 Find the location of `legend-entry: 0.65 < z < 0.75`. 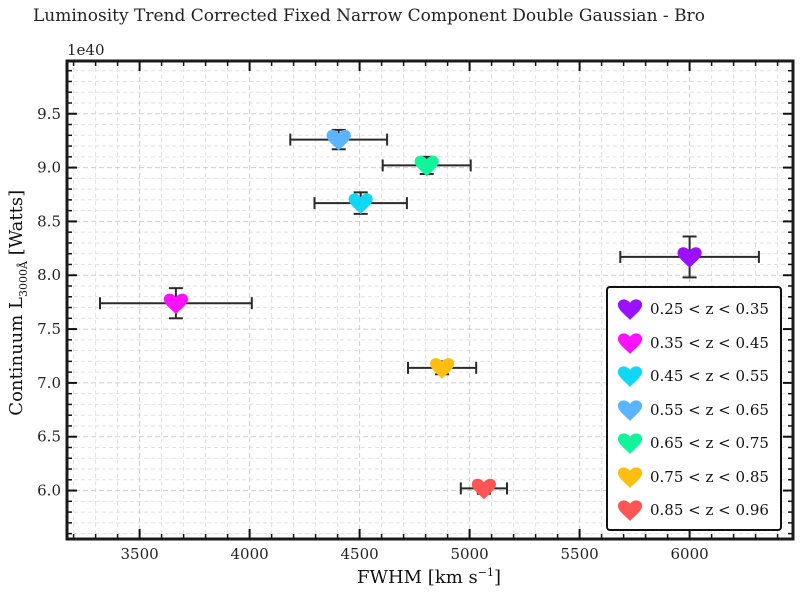

legend-entry: 0.65 < z < 0.75 is located at coordinates (688, 443).